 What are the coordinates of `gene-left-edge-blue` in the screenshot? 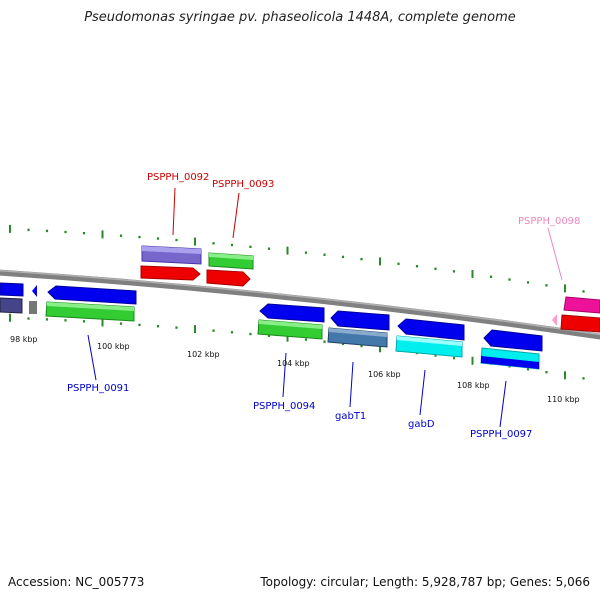 It's located at (12, 289).